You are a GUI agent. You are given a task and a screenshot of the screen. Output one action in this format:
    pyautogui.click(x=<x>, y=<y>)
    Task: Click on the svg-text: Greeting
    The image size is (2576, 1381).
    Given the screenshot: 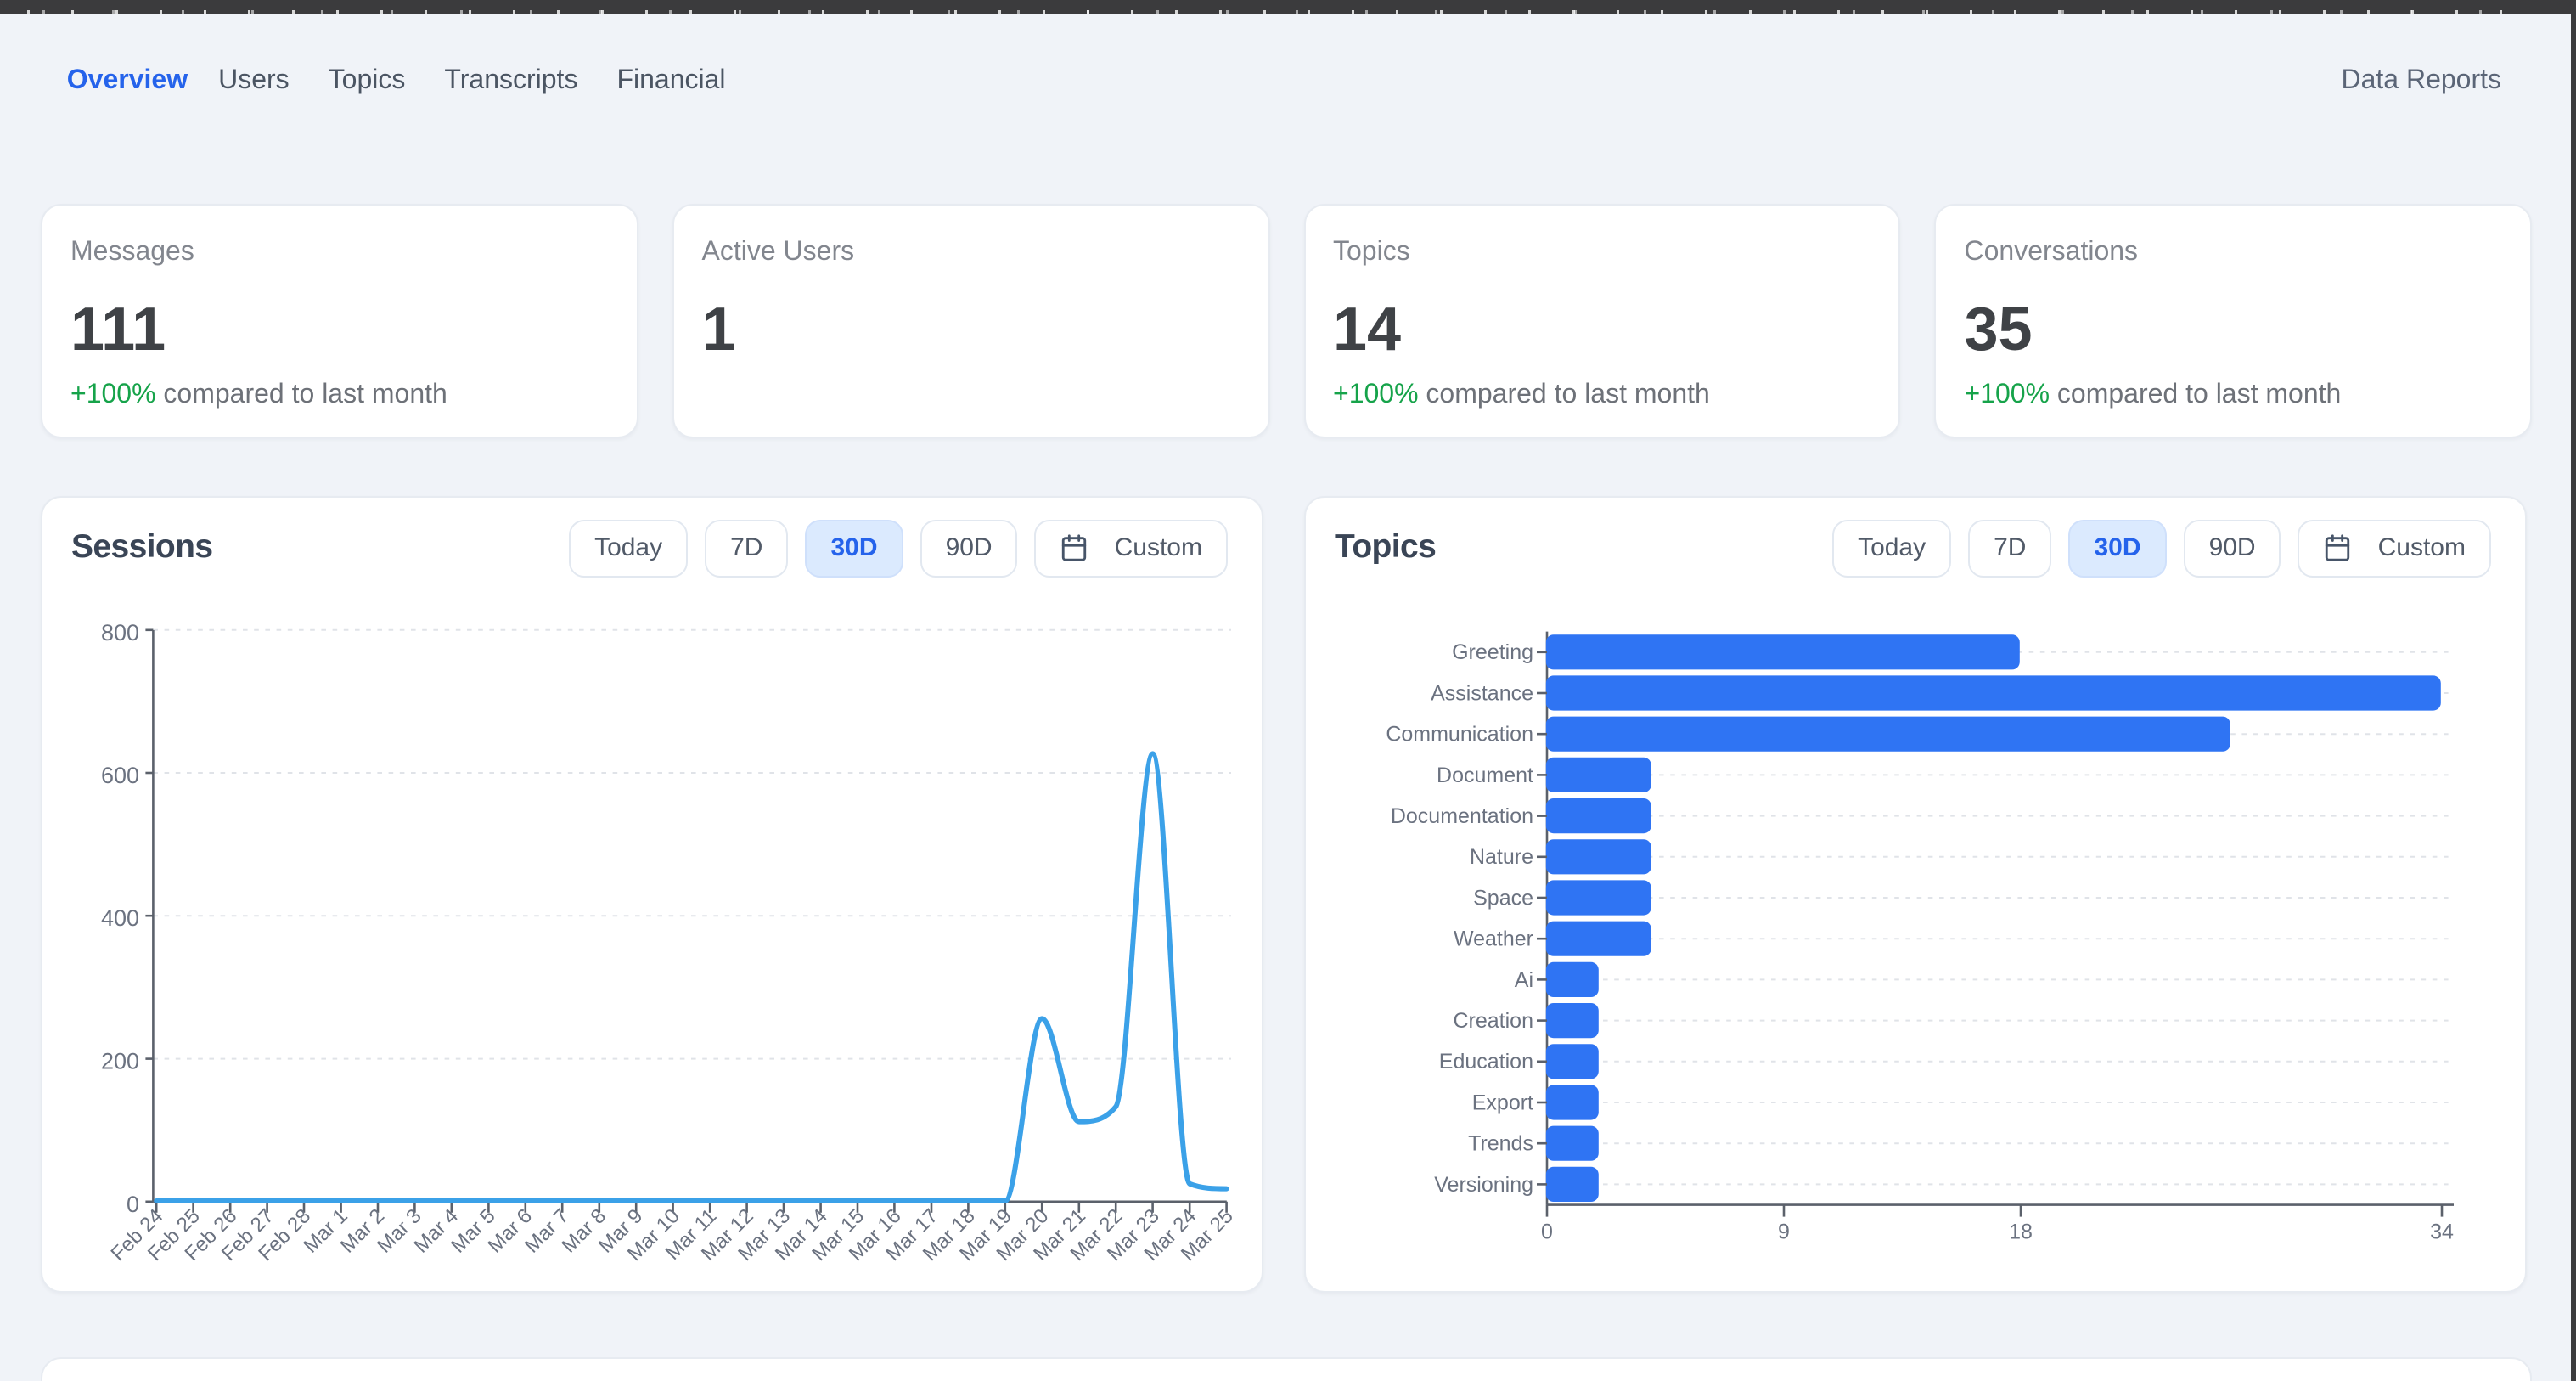 What is the action you would take?
    pyautogui.click(x=1492, y=652)
    